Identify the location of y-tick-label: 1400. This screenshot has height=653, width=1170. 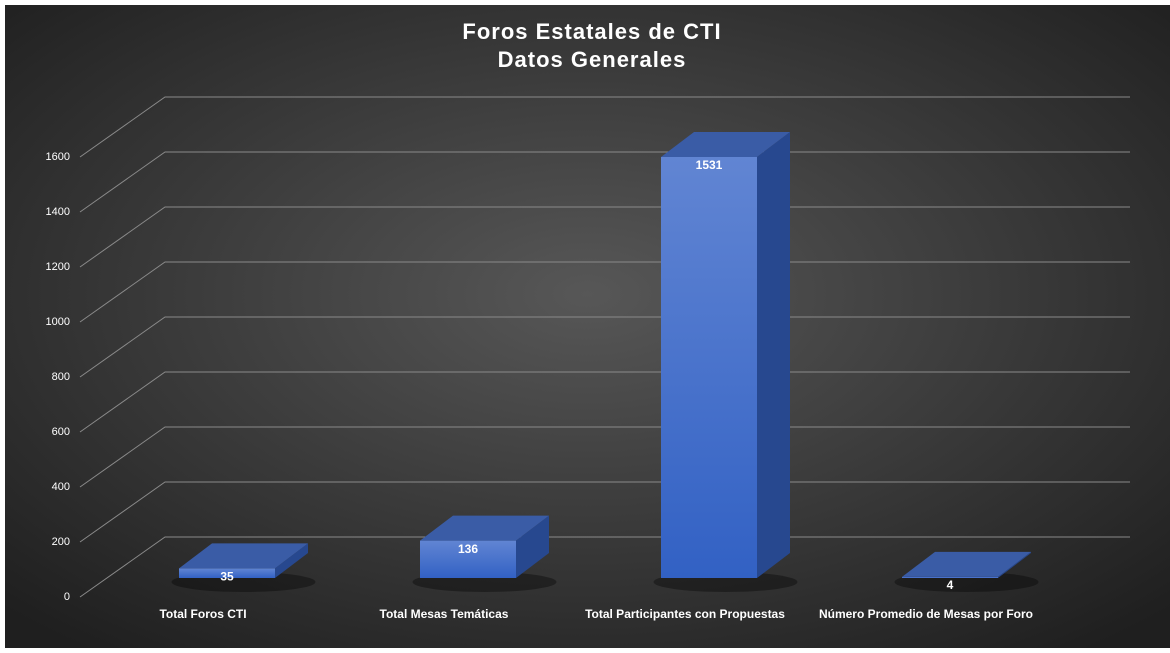
(58, 212).